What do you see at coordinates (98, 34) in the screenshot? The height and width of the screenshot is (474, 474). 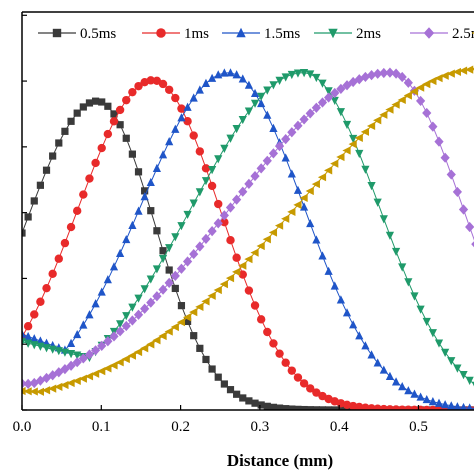 I see `legend-label: 0.5ms` at bounding box center [98, 34].